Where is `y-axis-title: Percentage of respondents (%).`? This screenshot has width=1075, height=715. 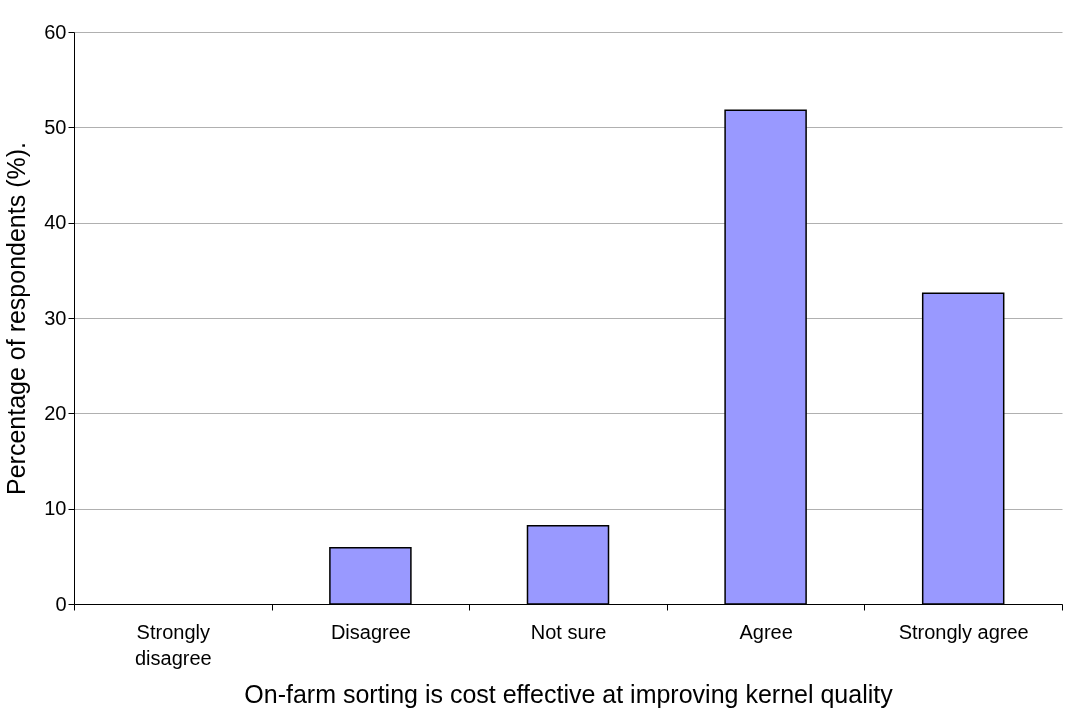
y-axis-title: Percentage of respondents (%). is located at coordinates (16, 318).